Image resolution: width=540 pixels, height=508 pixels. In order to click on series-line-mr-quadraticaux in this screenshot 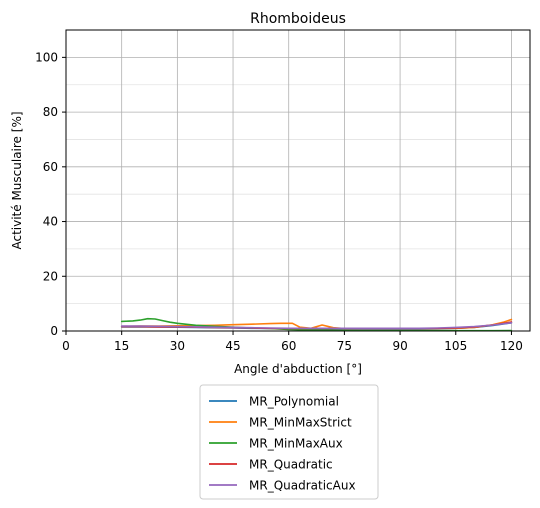, I will do `click(316, 325)`.